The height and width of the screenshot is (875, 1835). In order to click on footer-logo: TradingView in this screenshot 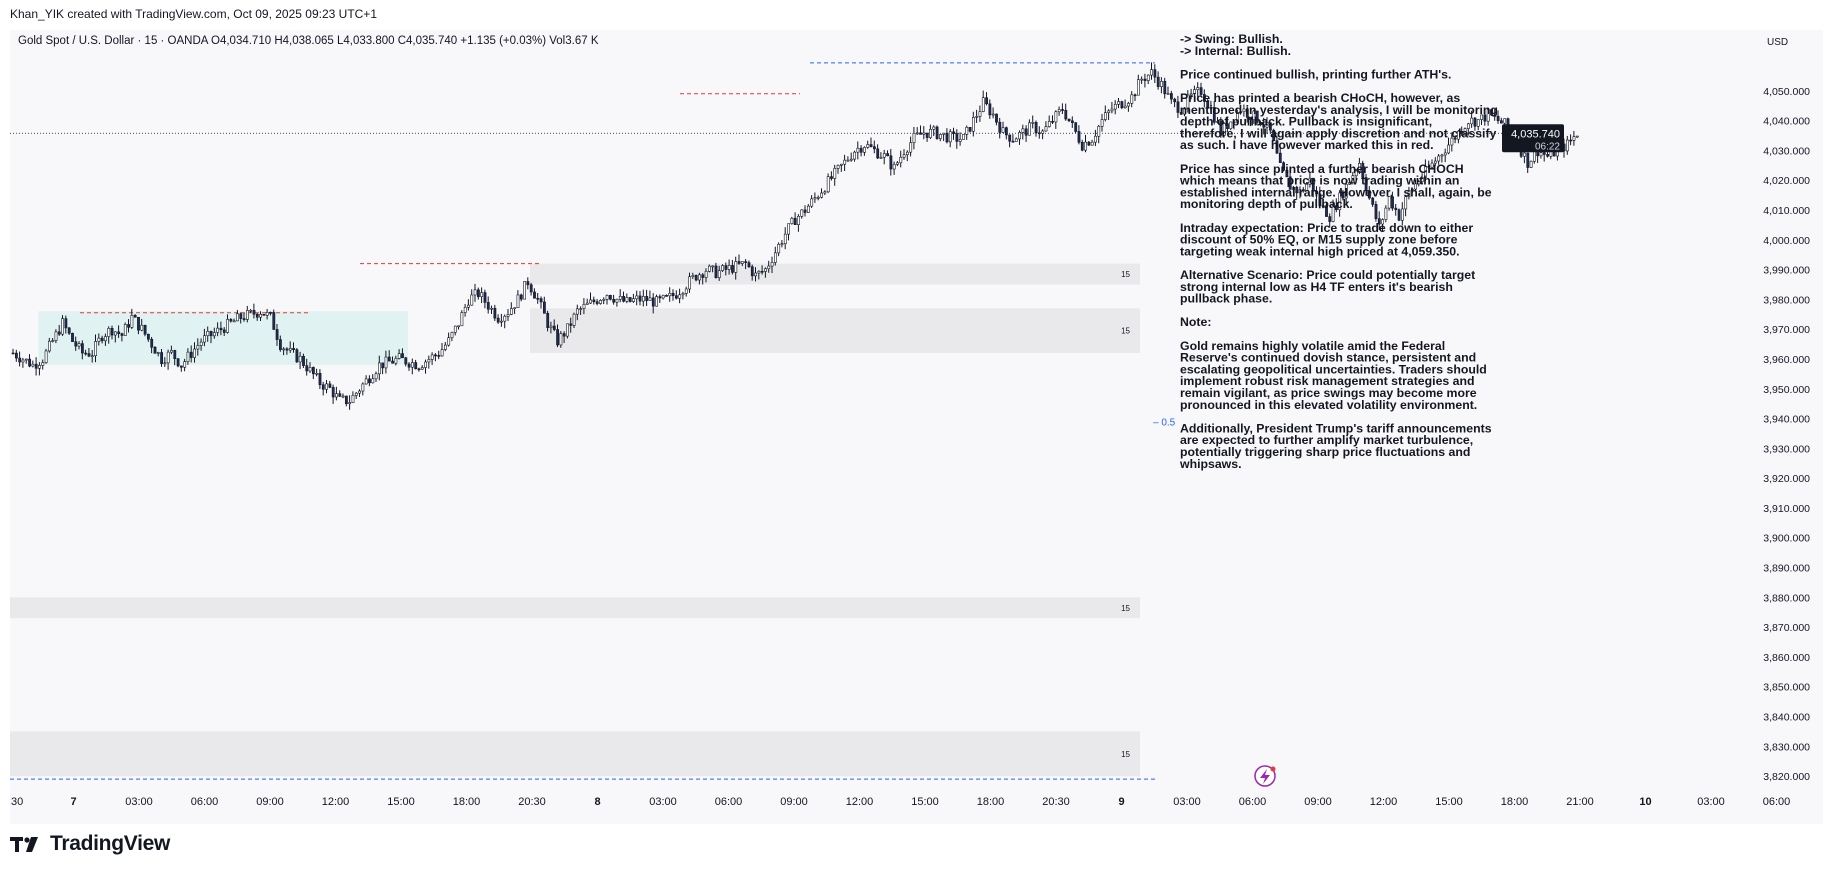, I will do `click(90, 844)`.